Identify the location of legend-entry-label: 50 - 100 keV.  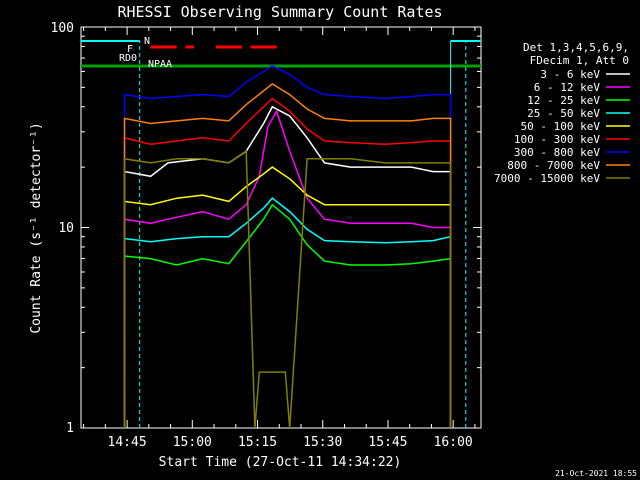
(561, 126).